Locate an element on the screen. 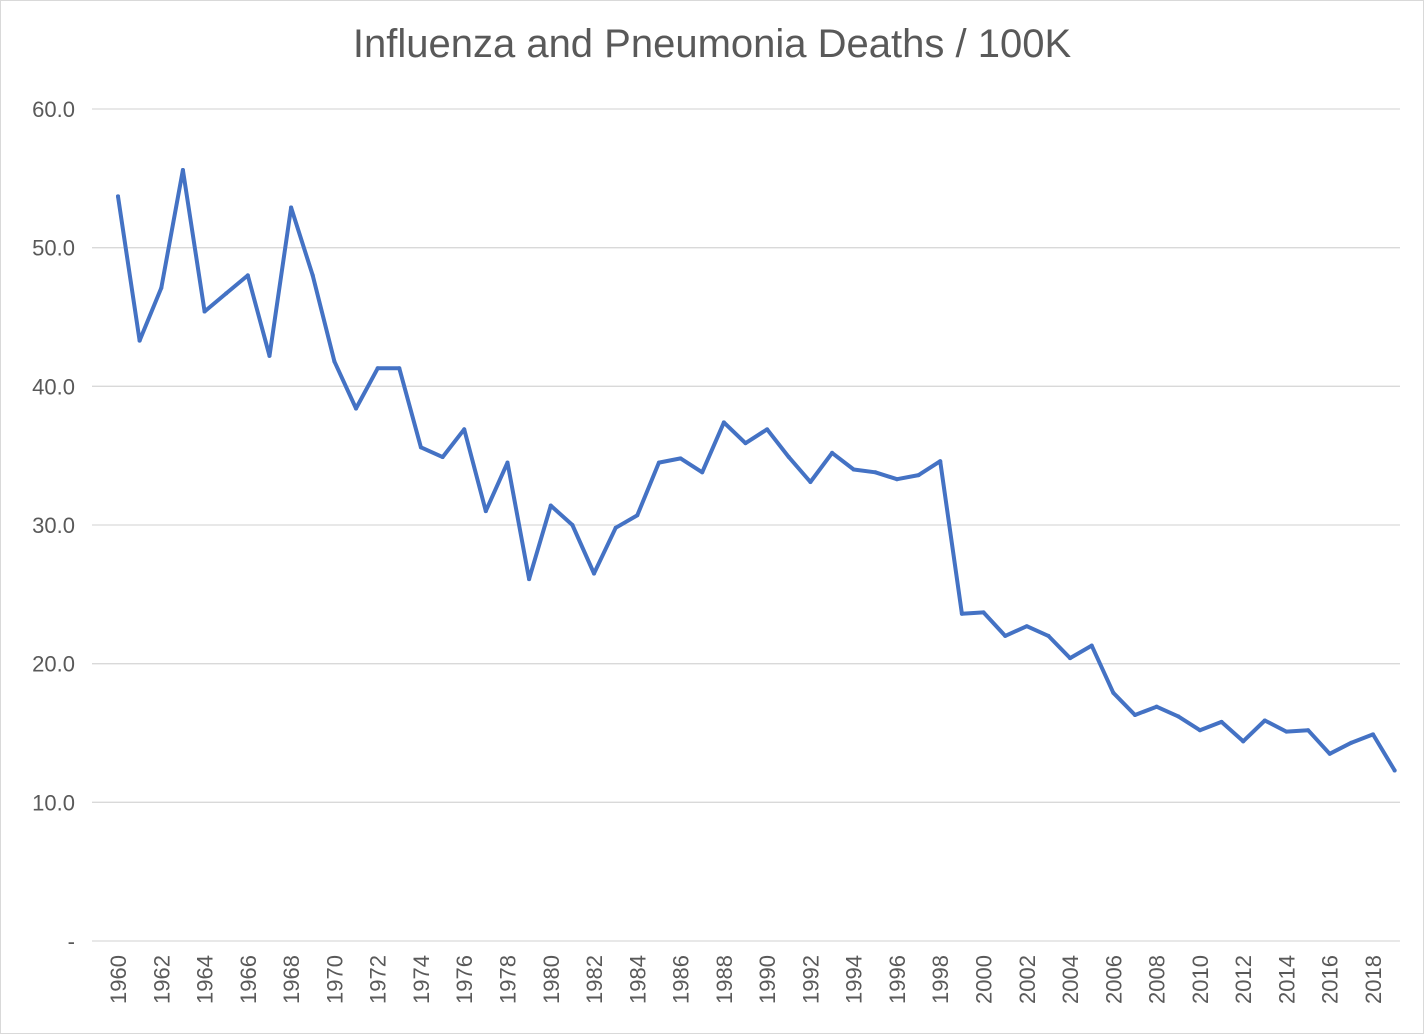 Image resolution: width=1424 pixels, height=1034 pixels. x-tick-label: 1988 is located at coordinates (724, 979).